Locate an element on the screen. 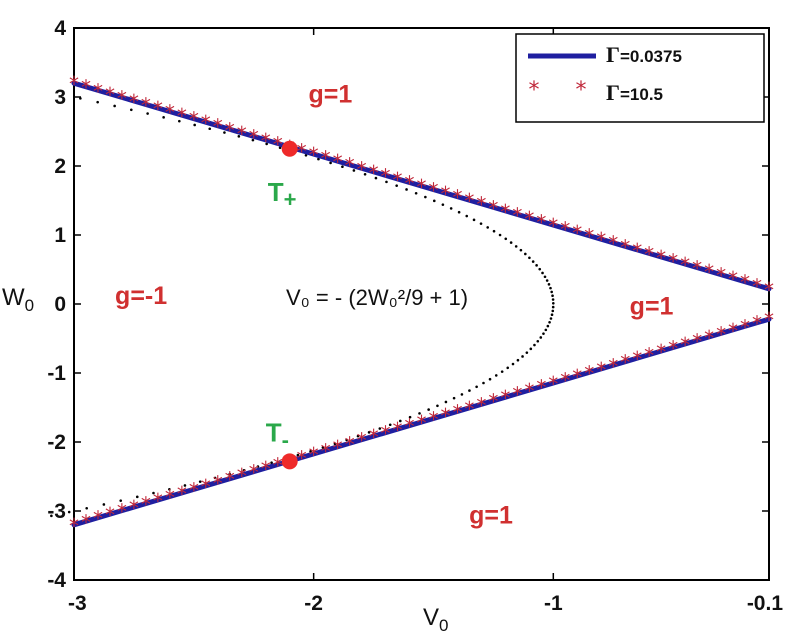 This screenshot has width=795, height=635. y-tick-label: 2 is located at coordinates (60, 166).